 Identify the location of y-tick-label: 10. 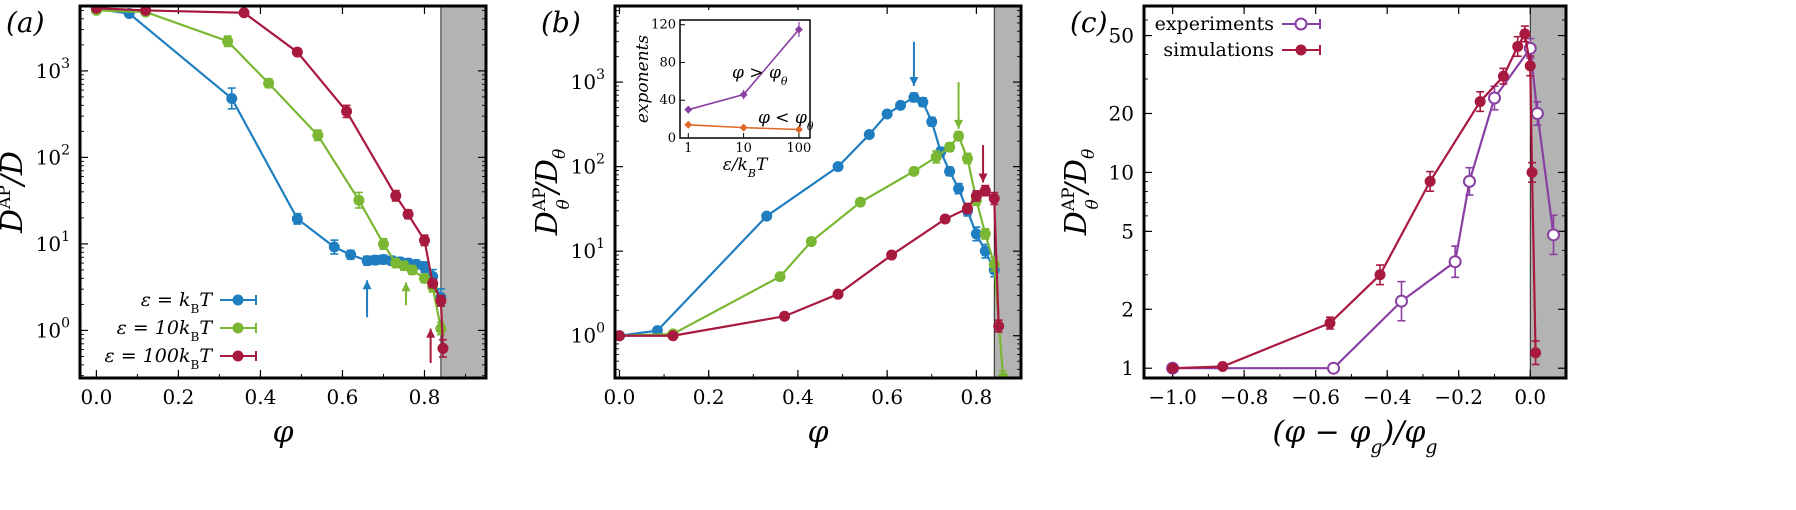
(1121, 172).